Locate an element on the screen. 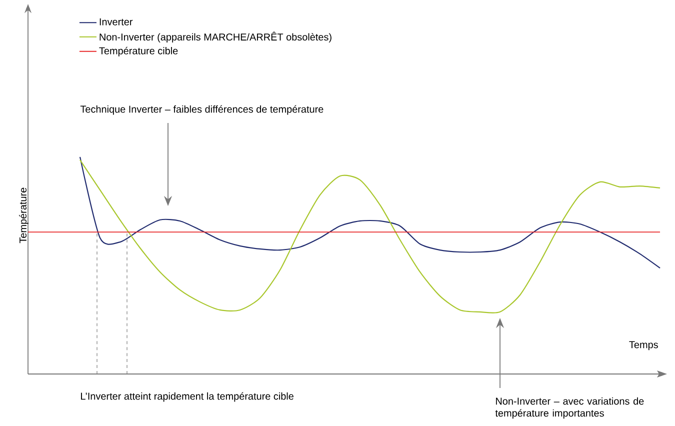  legend-label: Non-Inverter (appareils MARCHE/ARRÊT obsolètes) is located at coordinates (216, 37).